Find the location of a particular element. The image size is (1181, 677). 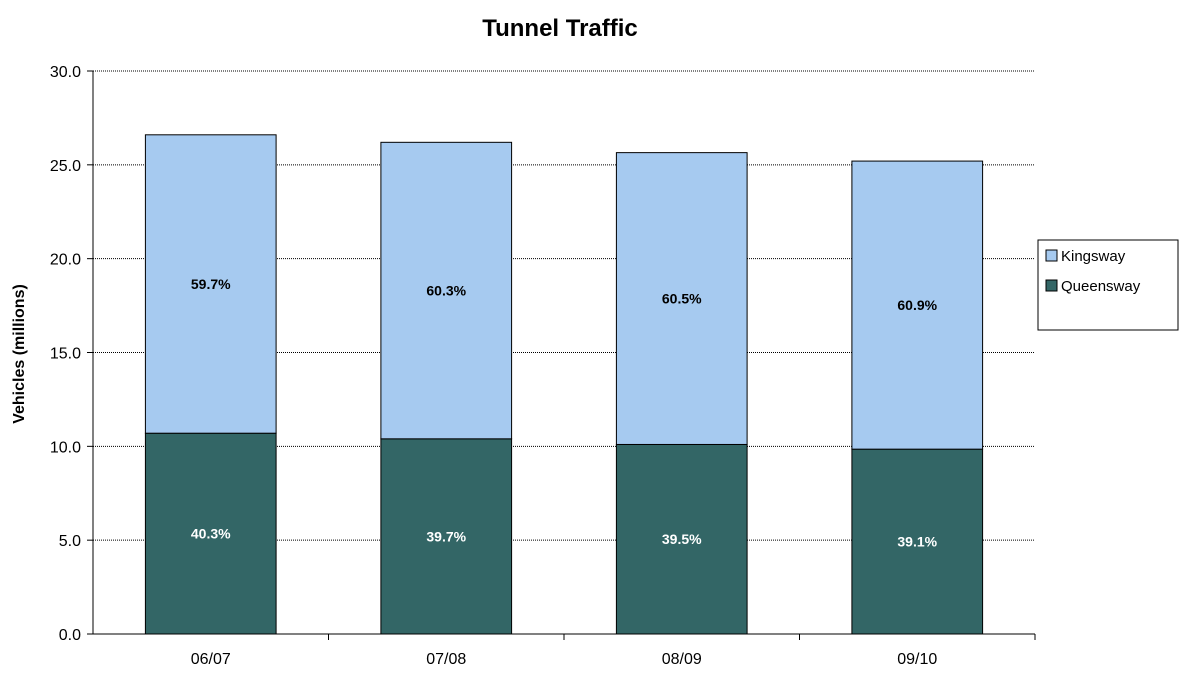

data-label: 40.3% is located at coordinates (211, 534).